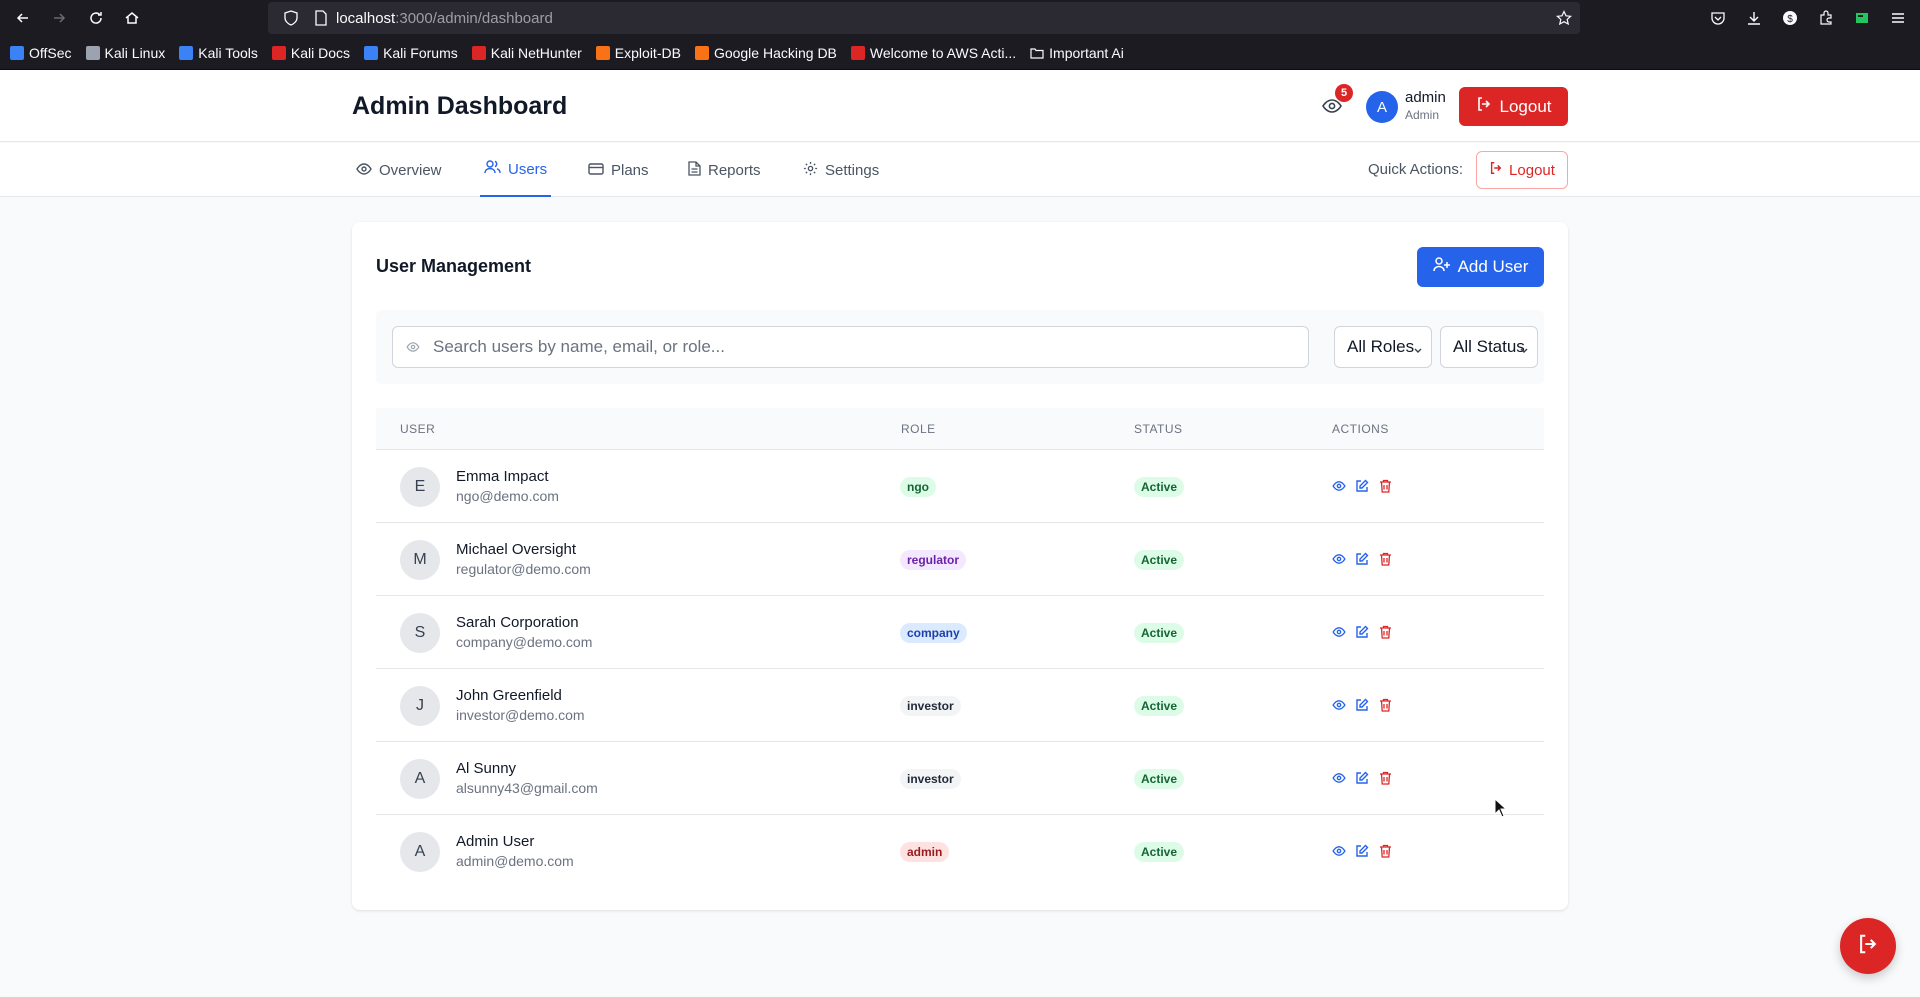  Describe the element at coordinates (420, 706) in the screenshot. I see `avatar: J` at that location.